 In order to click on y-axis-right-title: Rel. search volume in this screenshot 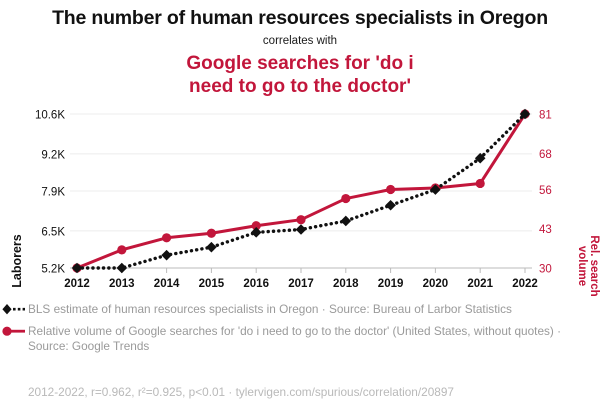, I will do `click(588, 266)`.